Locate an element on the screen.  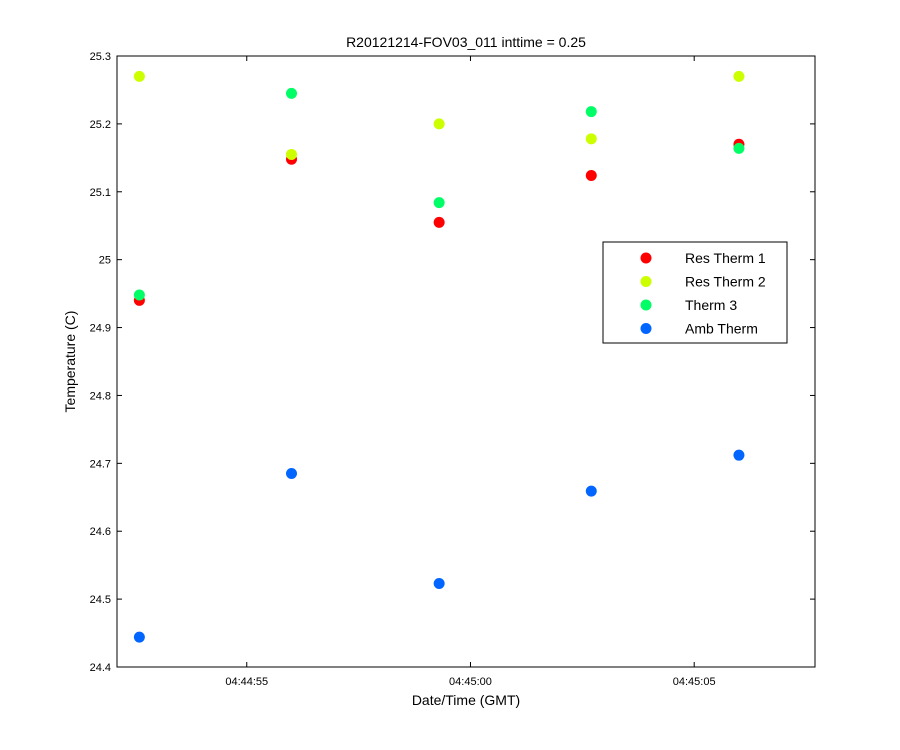
x-tick-label: 04:45:00 is located at coordinates (470, 682).